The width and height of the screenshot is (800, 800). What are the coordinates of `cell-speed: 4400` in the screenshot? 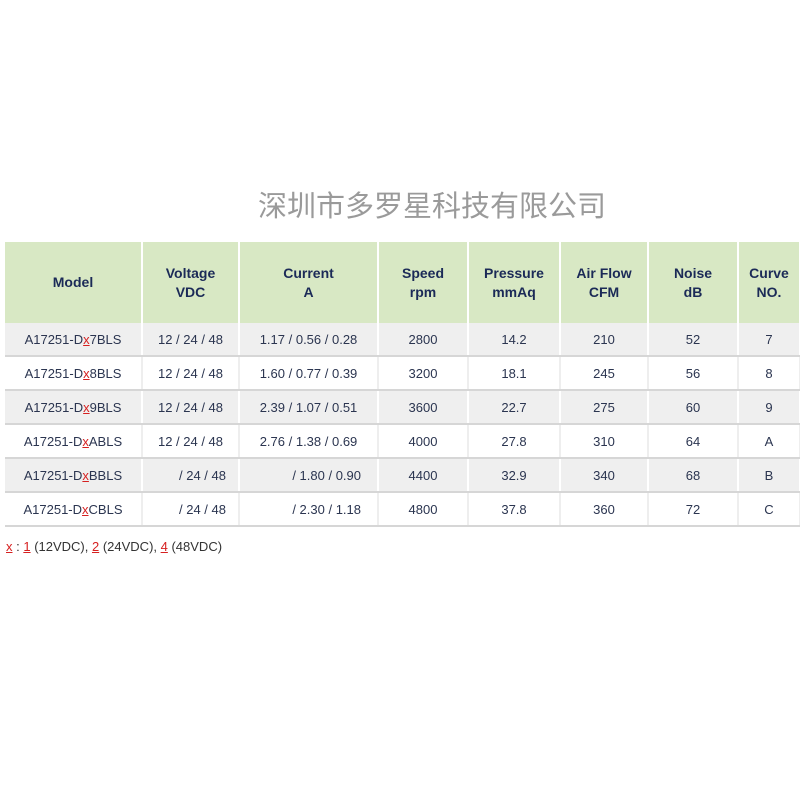 It's located at (423, 475).